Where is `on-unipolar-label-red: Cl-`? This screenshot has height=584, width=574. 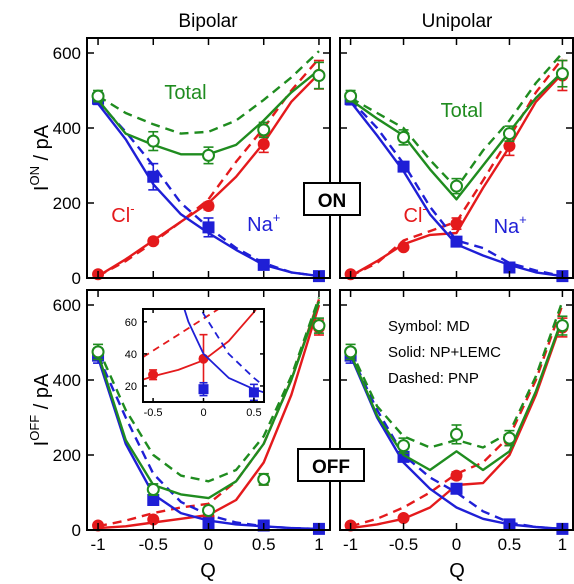 on-unipolar-label-red: Cl- is located at coordinates (415, 214).